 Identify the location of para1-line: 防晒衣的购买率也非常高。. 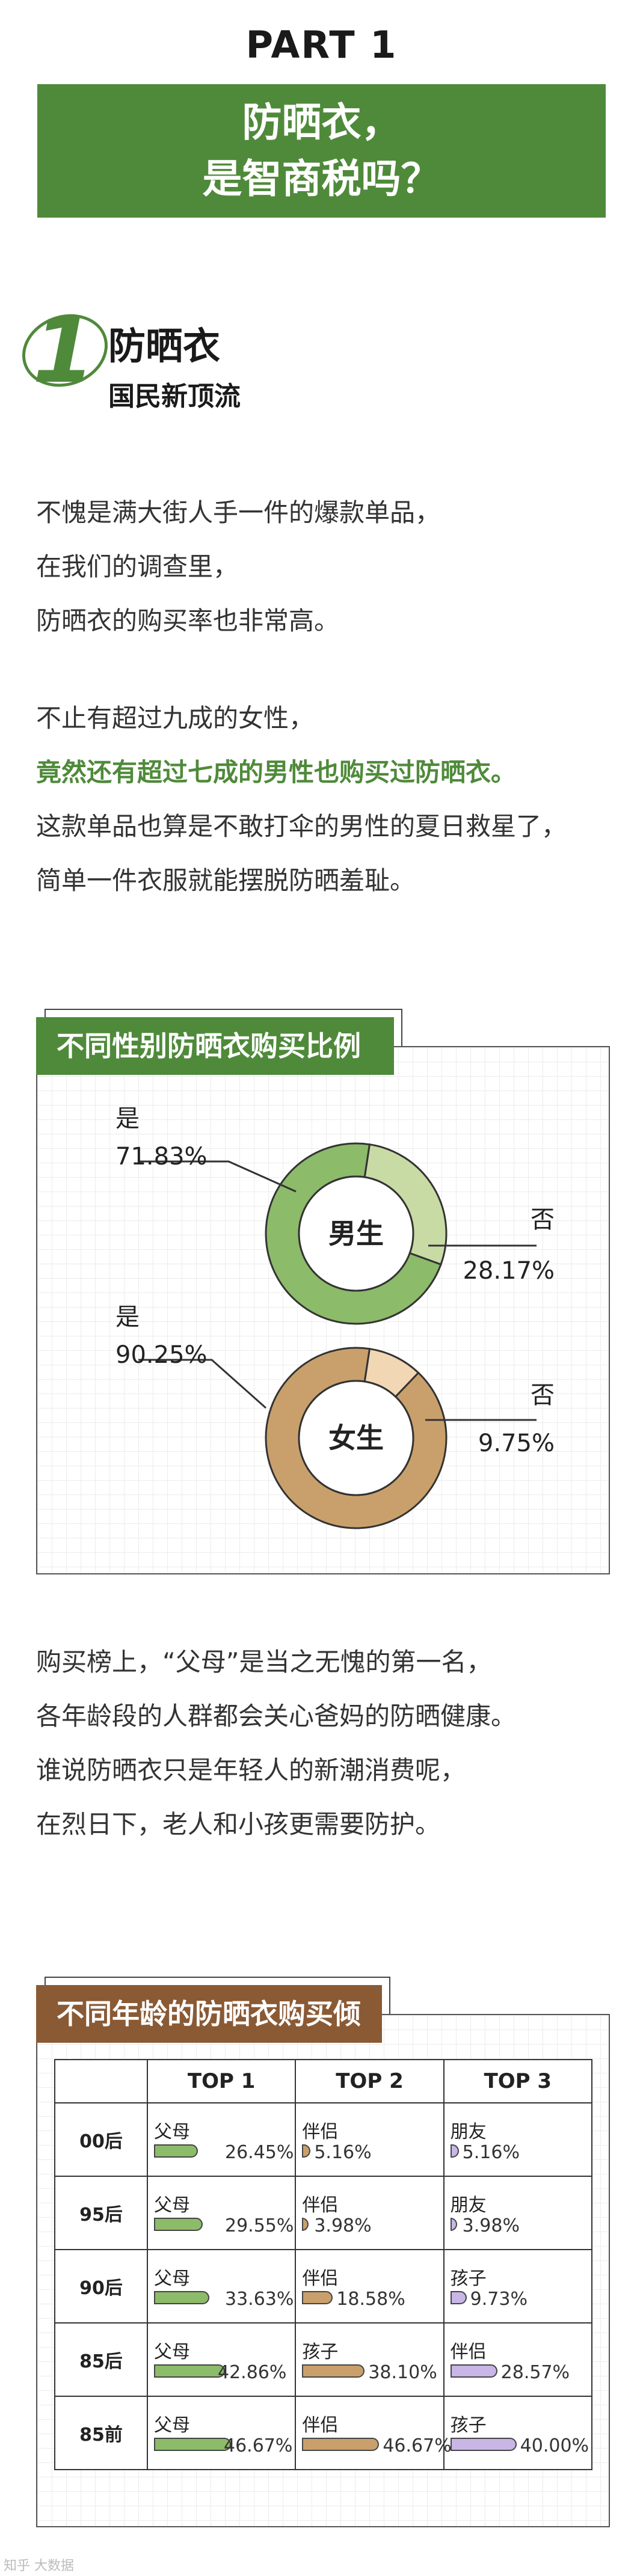
(188, 620).